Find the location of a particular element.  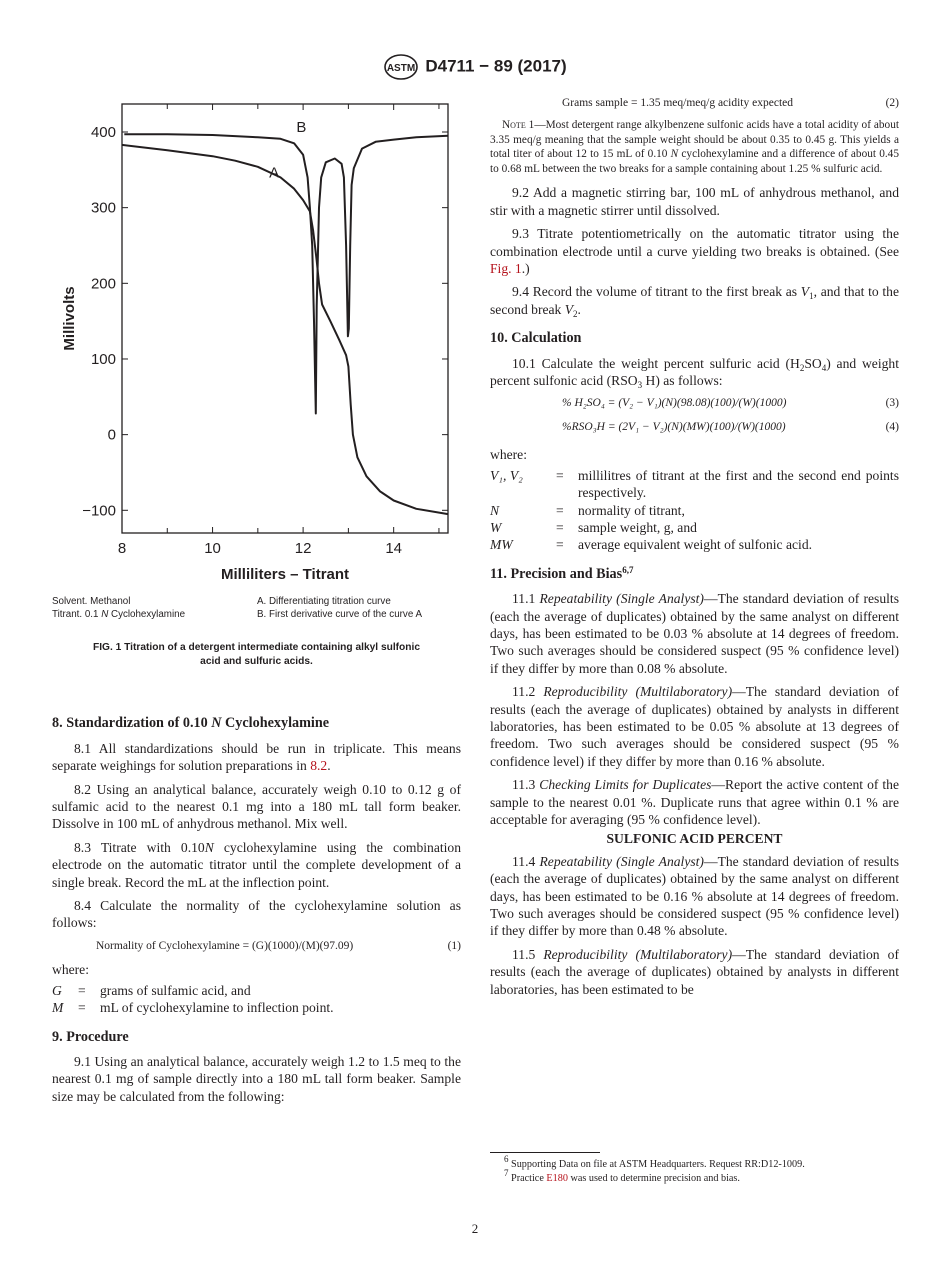

y-tick-label: 100 is located at coordinates (103, 359).